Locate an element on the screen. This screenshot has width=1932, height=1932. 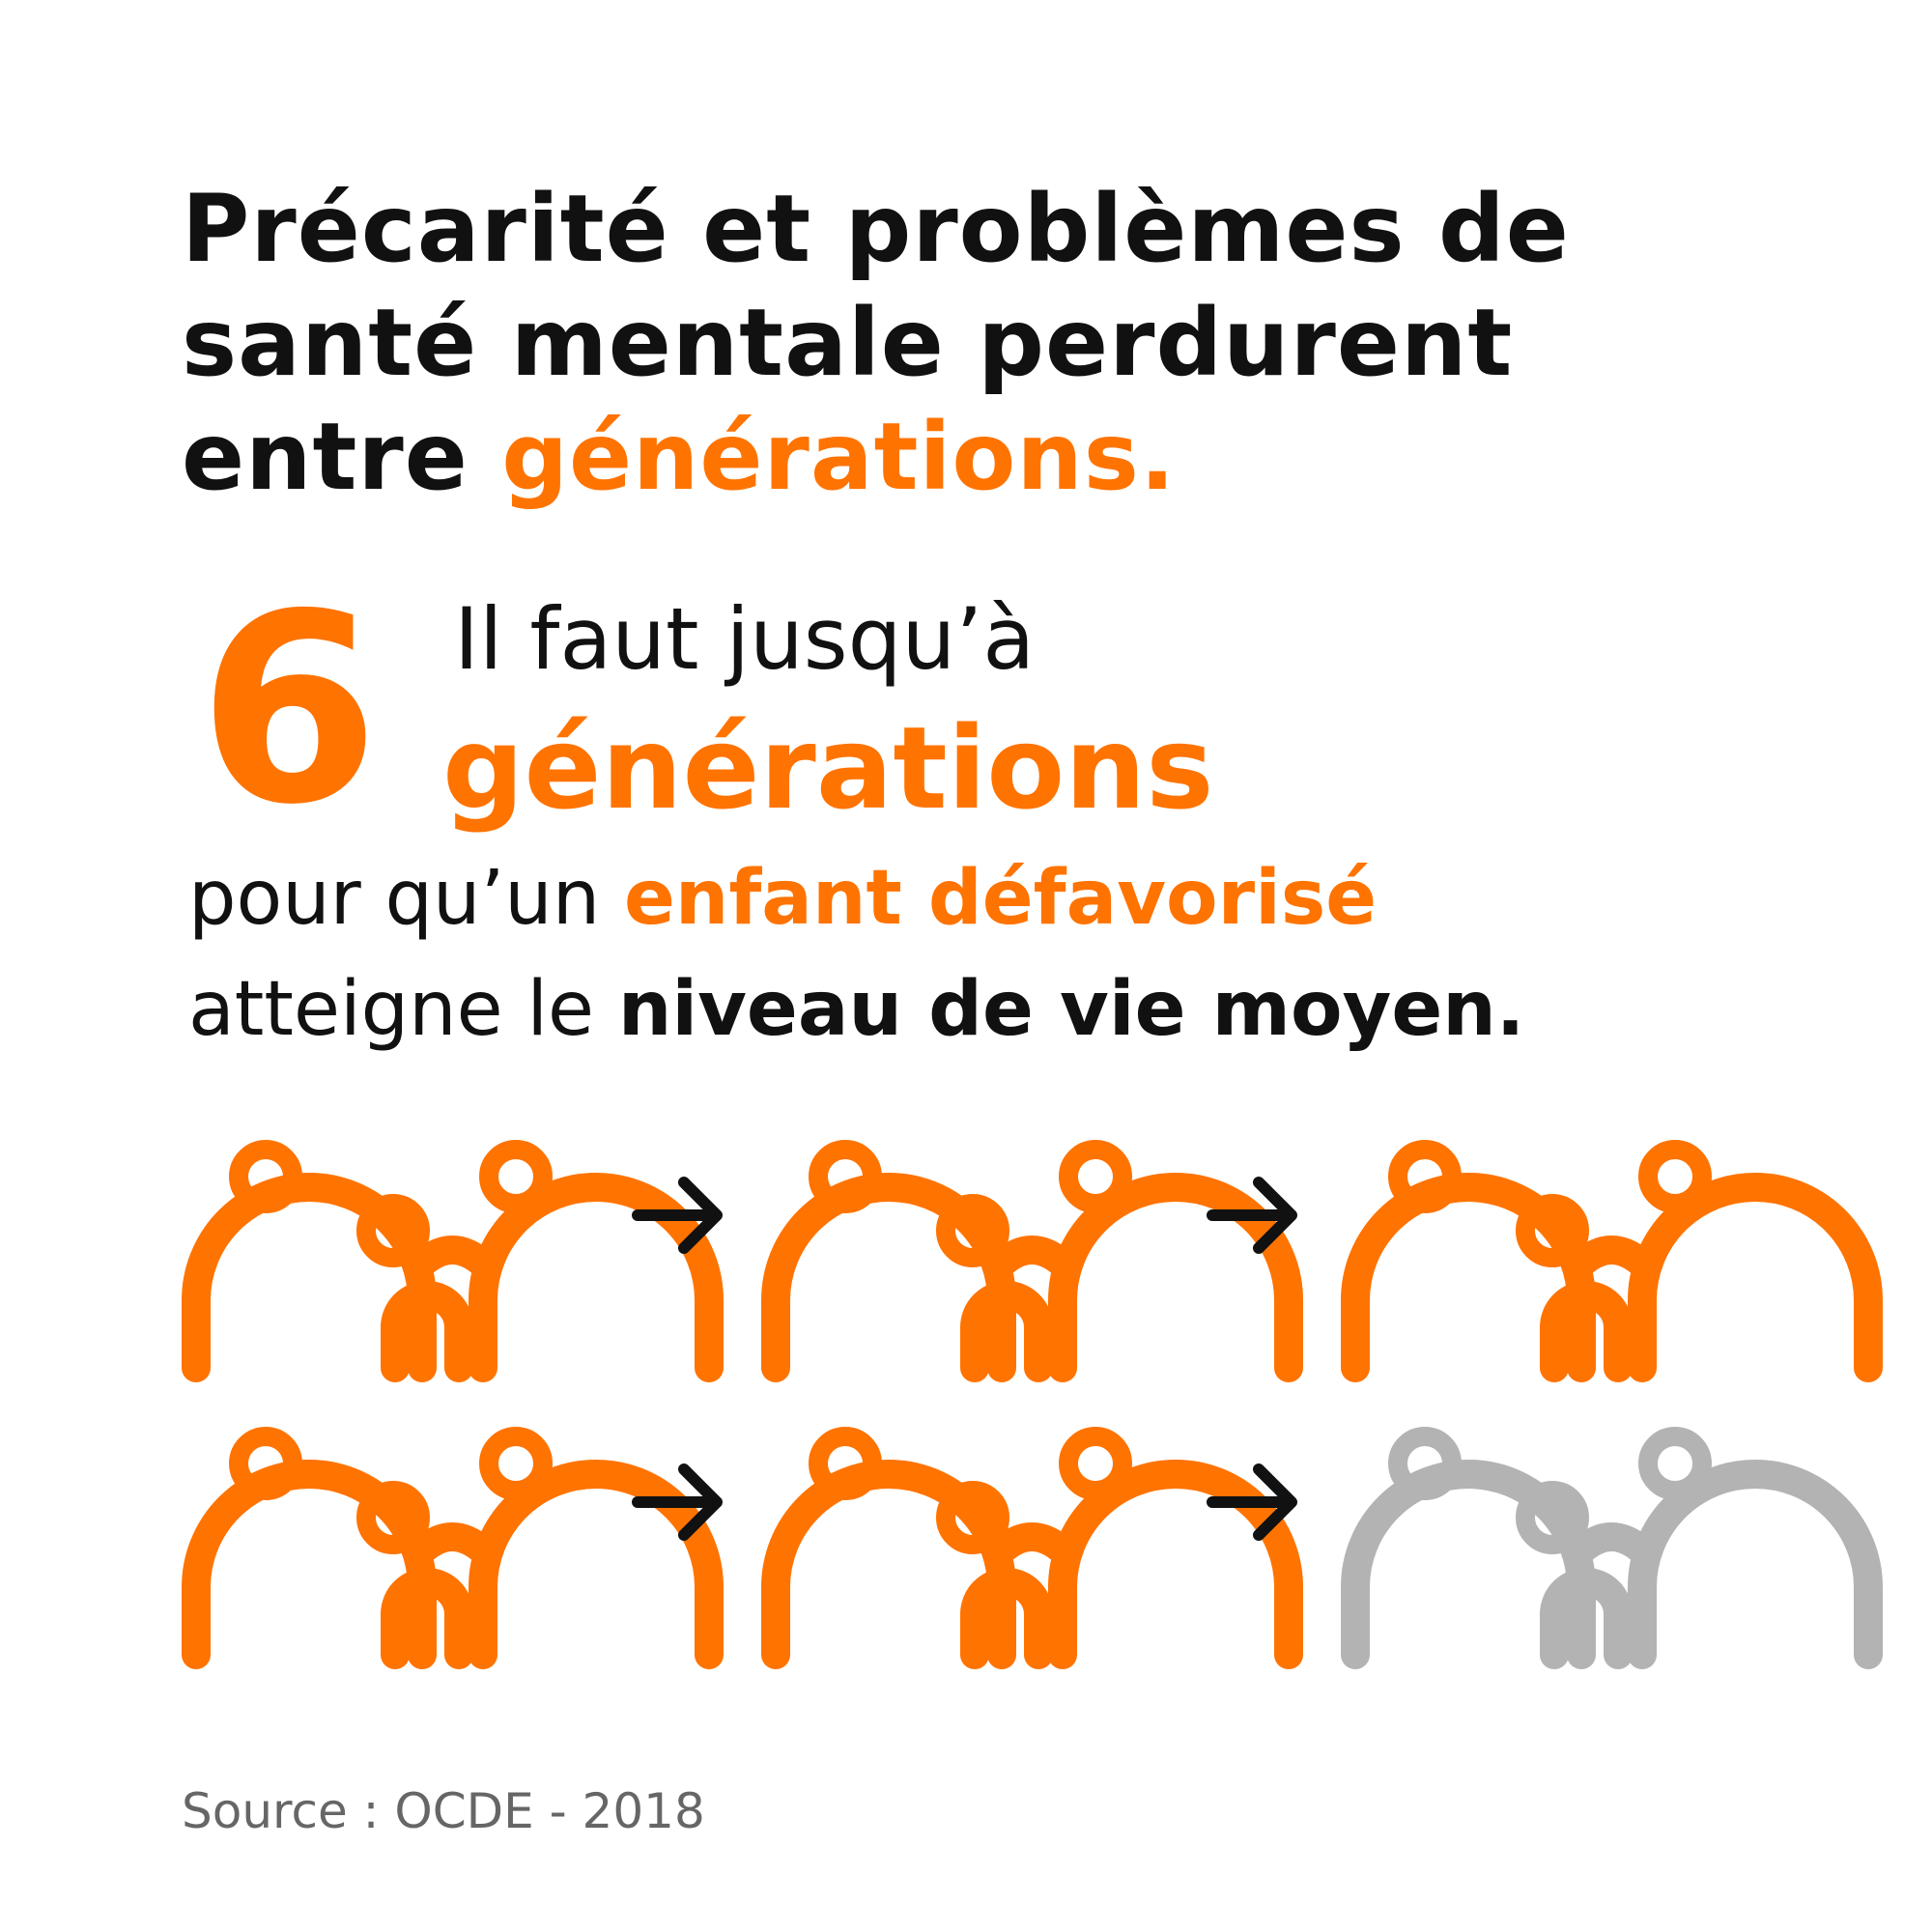
generation-1-family-icon is located at coordinates (452, 1259).